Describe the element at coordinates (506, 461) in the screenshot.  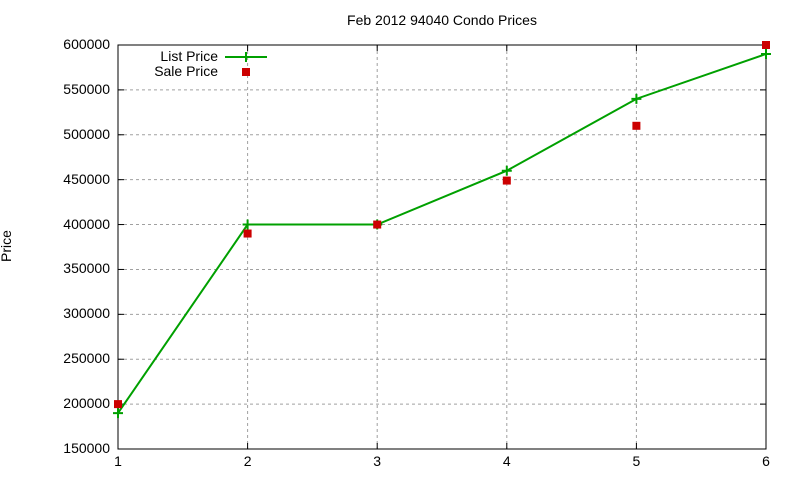
I see `x-tick-label: 4` at that location.